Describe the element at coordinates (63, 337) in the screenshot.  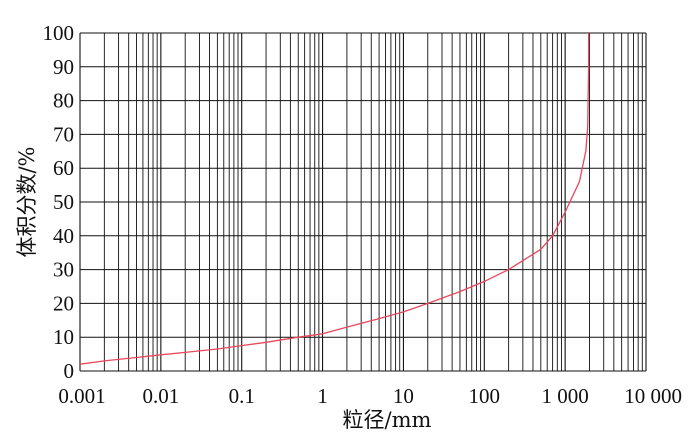
I see `y-tick-label: 10` at that location.